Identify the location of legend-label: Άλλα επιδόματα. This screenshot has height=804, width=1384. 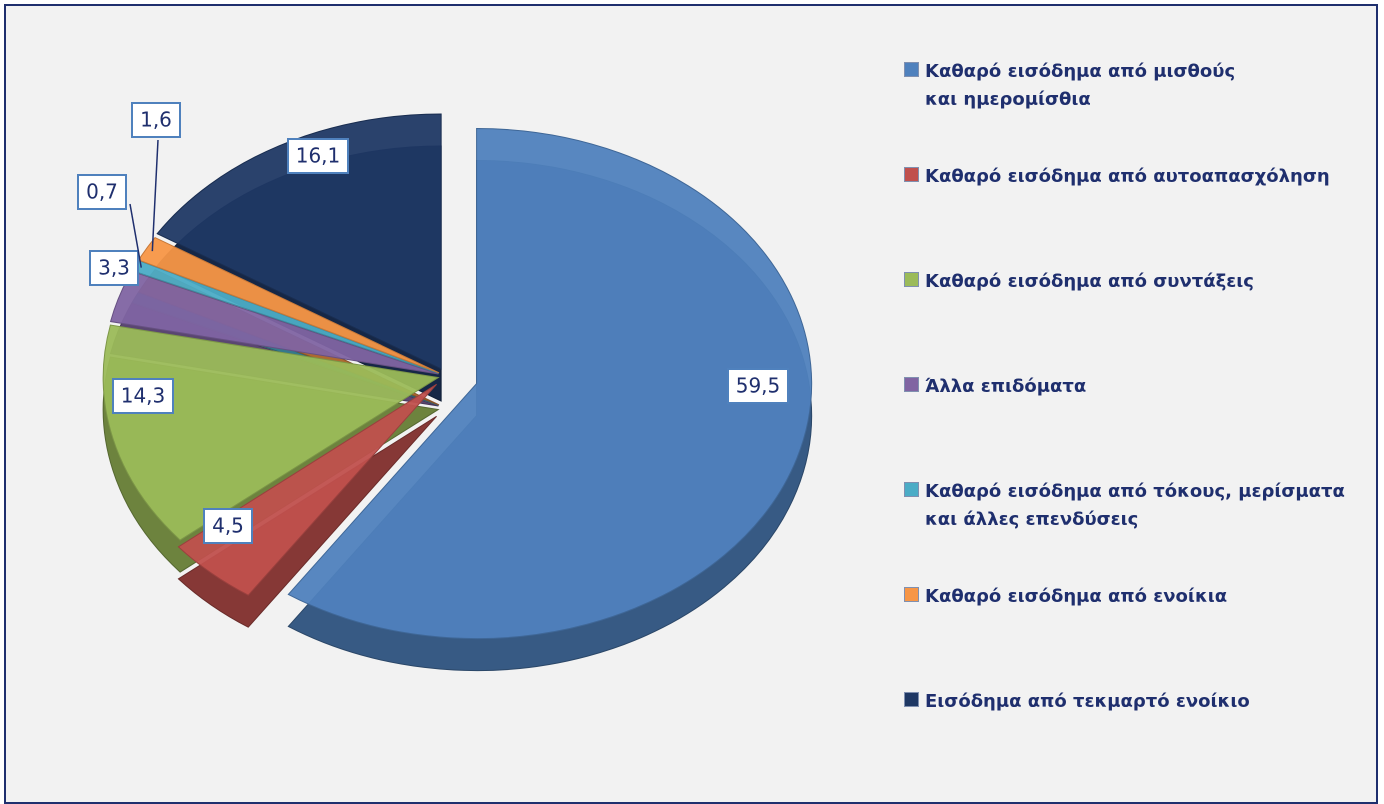
(1006, 386).